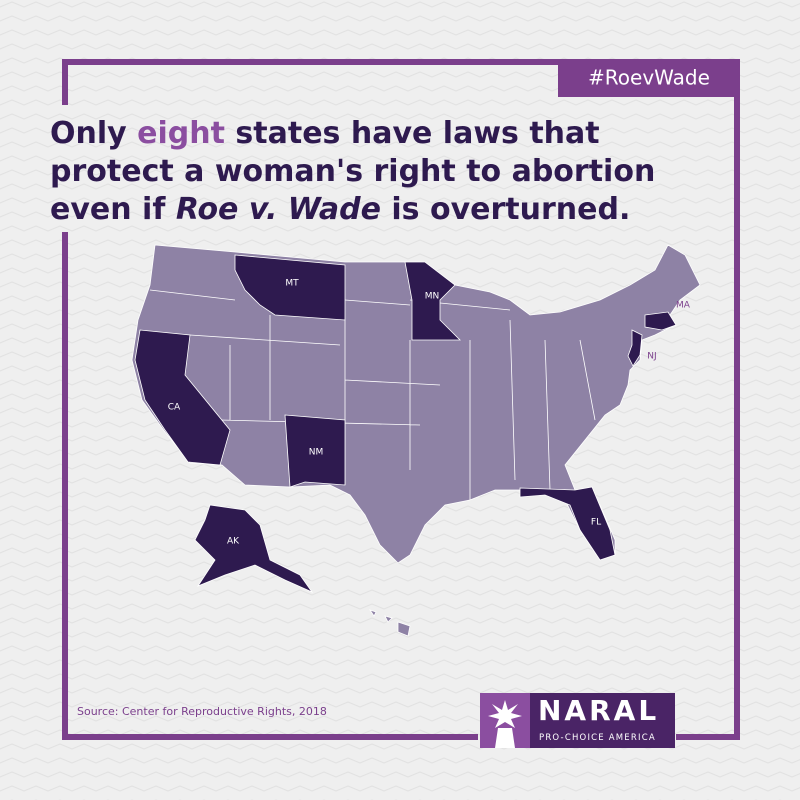 Image resolution: width=800 pixels, height=800 pixels. What do you see at coordinates (254, 548) in the screenshot?
I see `state-ak` at bounding box center [254, 548].